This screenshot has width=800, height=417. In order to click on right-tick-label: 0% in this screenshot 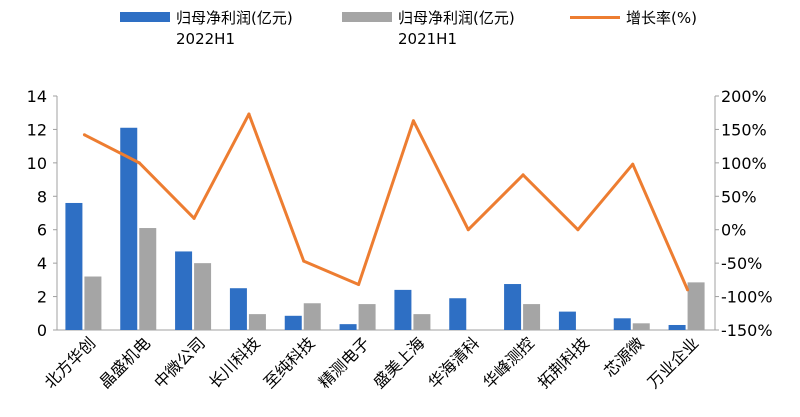, I will do `click(733, 230)`.